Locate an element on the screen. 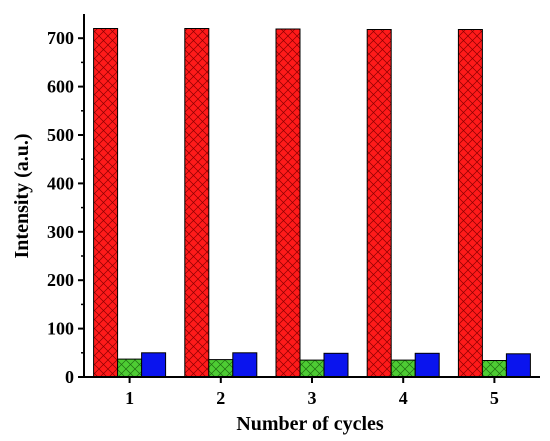 This screenshot has height=441, width=550. x-axis-title: Number of cycles is located at coordinates (310, 424).